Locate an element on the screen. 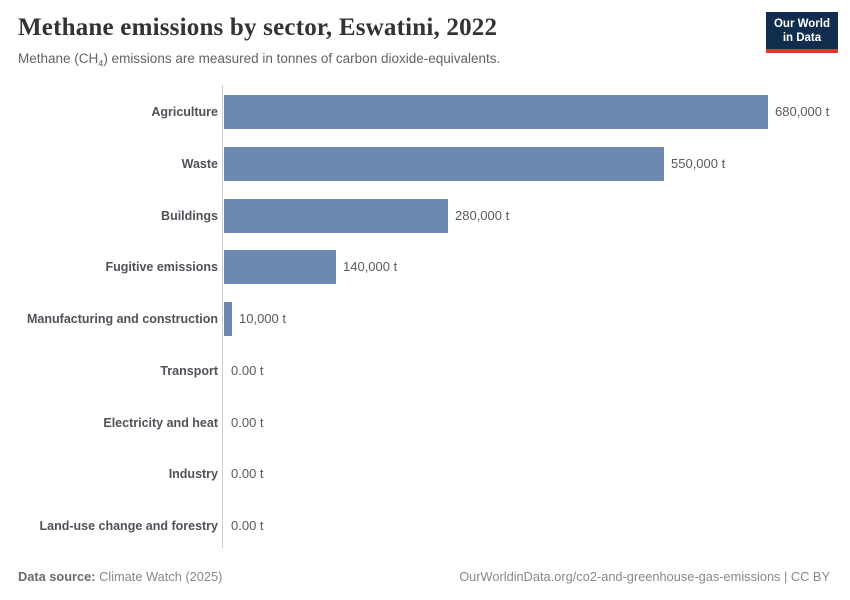 This screenshot has width=850, height=600. data-source: Data source: Climate Watch (2025) is located at coordinates (120, 576).